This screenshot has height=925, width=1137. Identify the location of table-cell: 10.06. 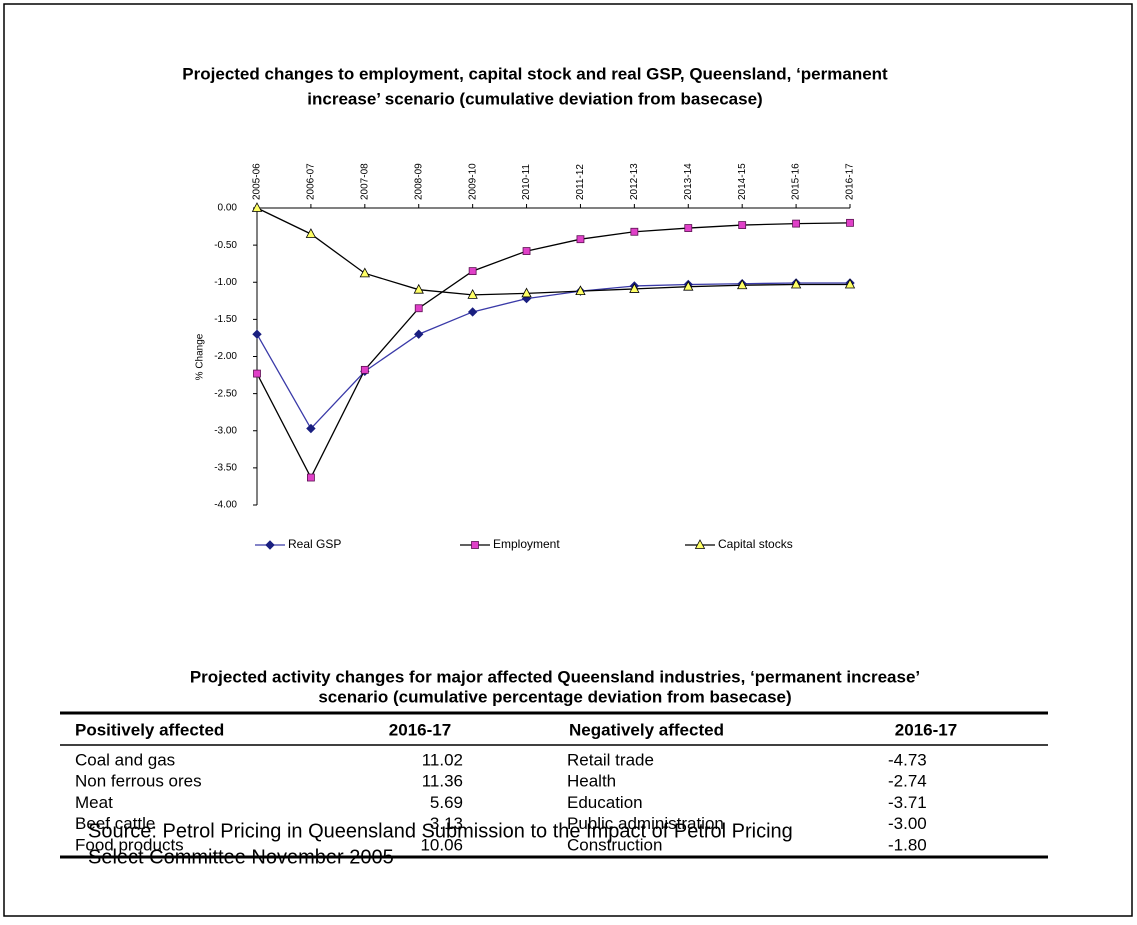
(441, 844).